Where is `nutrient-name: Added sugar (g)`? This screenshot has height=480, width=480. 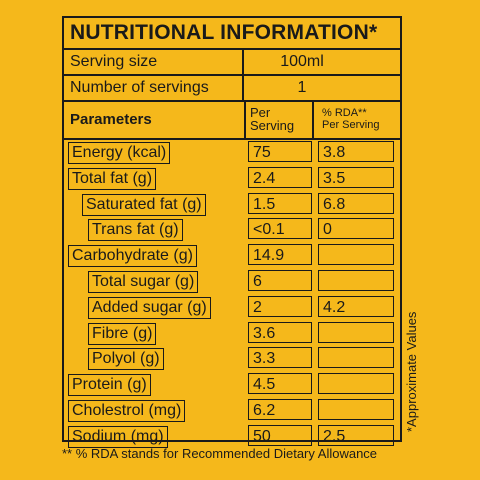 nutrient-name: Added sugar (g) is located at coordinates (149, 307).